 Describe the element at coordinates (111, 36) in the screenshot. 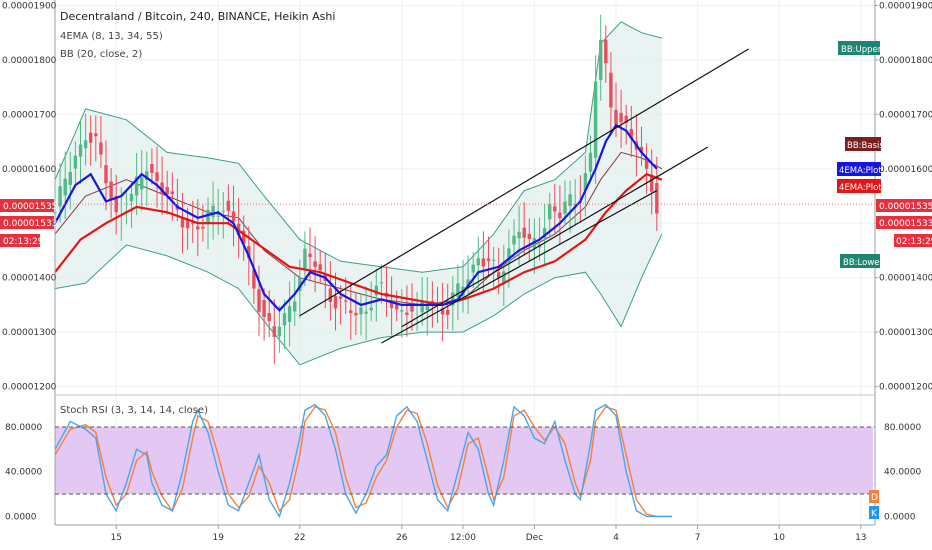

I see `ema-legend: 4EMA (8, 13, 34, 55)` at that location.